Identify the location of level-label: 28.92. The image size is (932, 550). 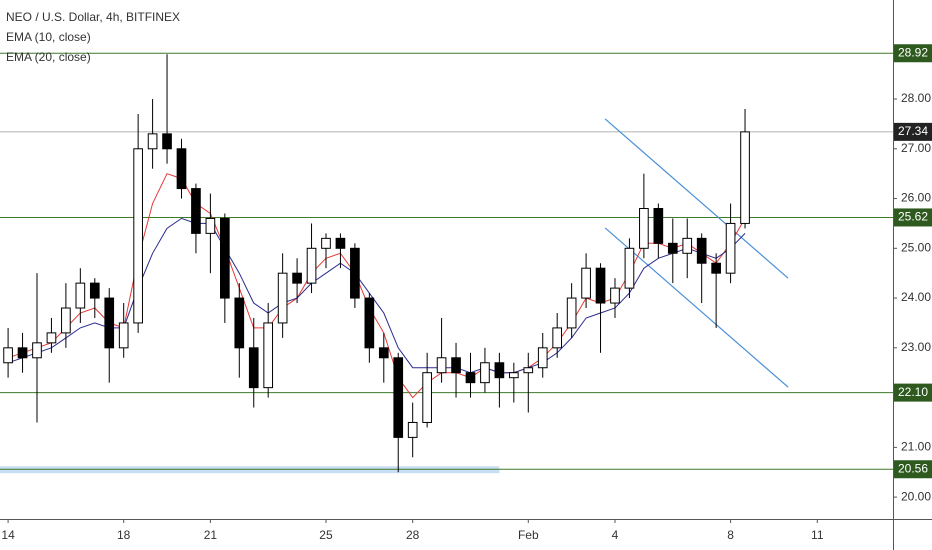
(913, 52).